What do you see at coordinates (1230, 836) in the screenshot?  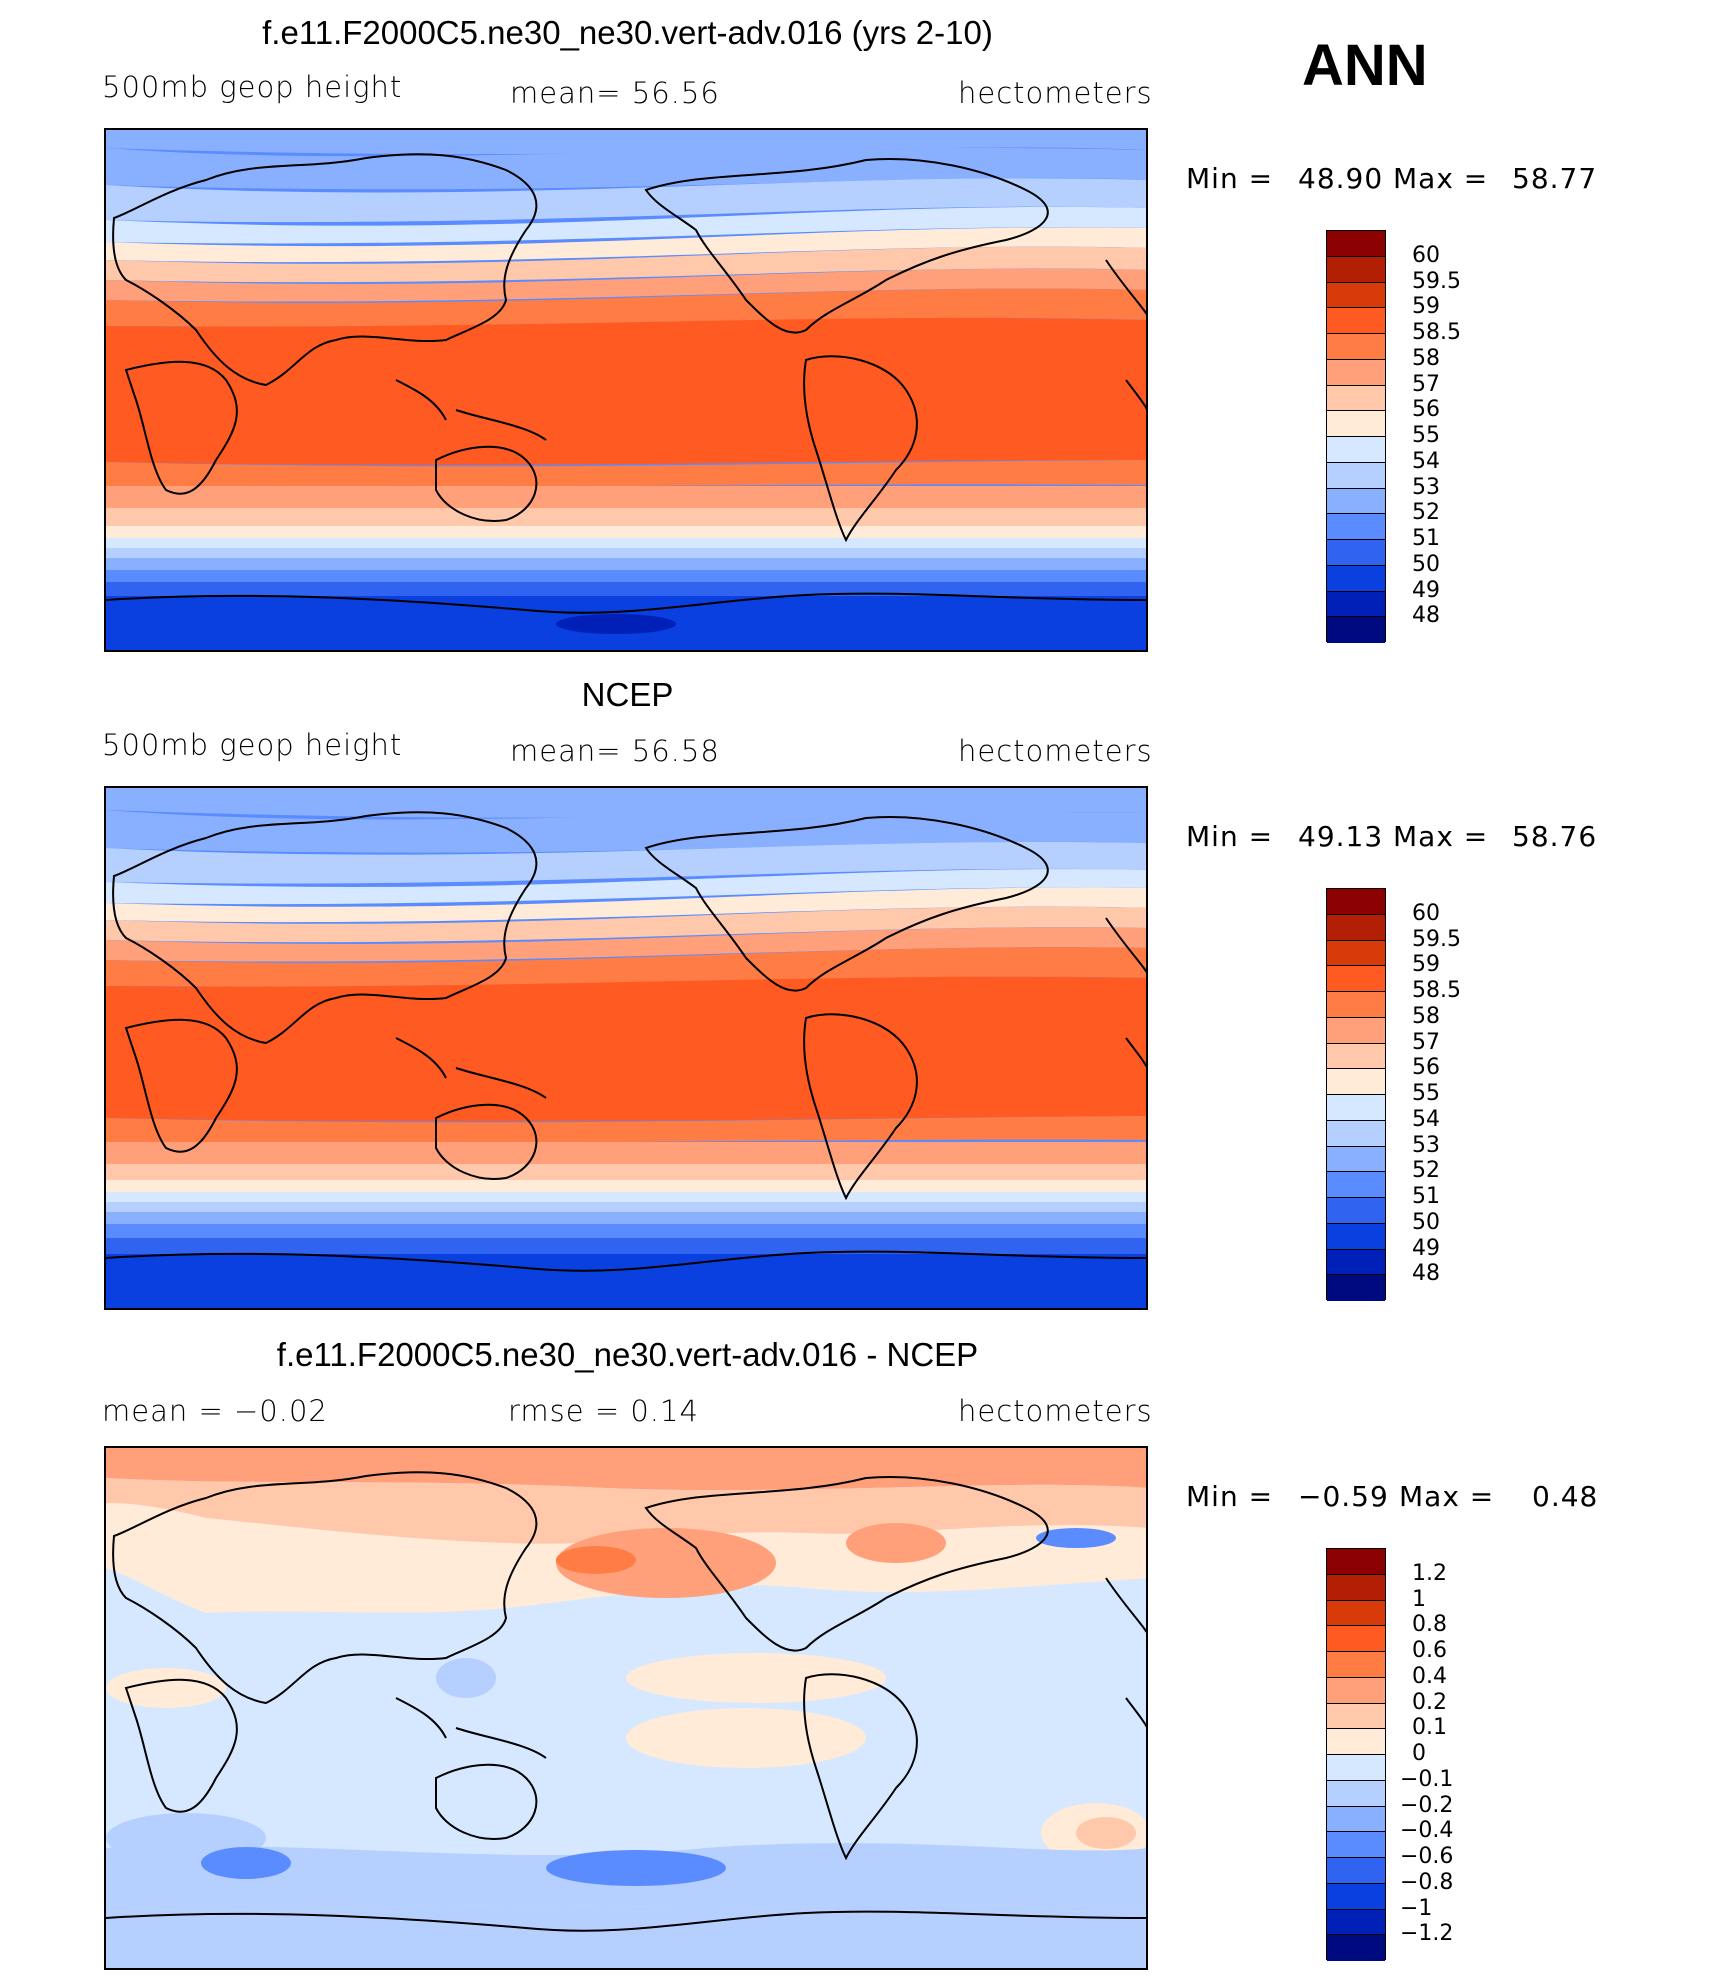 I see `panel-2-min-label: Min =` at bounding box center [1230, 836].